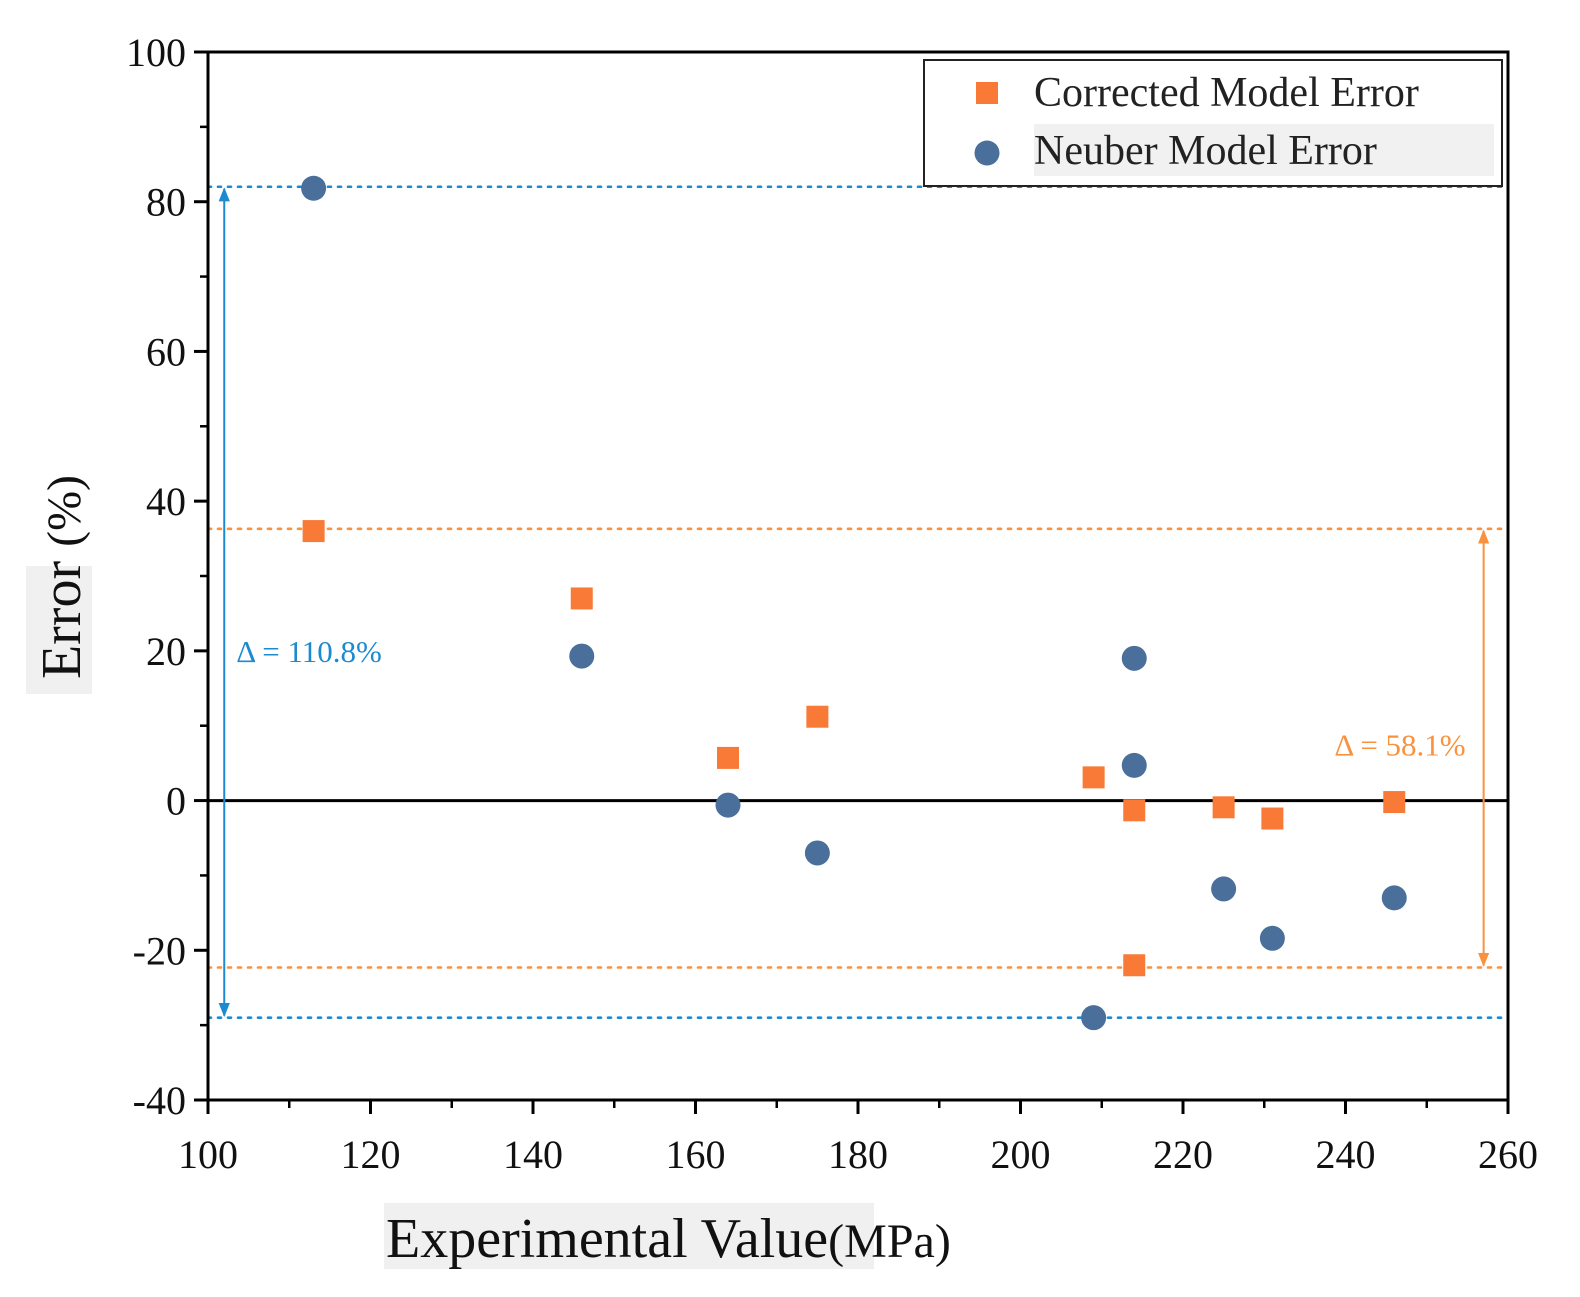 This screenshot has width=1580, height=1297. What do you see at coordinates (889, 1241) in the screenshot?
I see `x-axis-title-unit: (MPa)` at bounding box center [889, 1241].